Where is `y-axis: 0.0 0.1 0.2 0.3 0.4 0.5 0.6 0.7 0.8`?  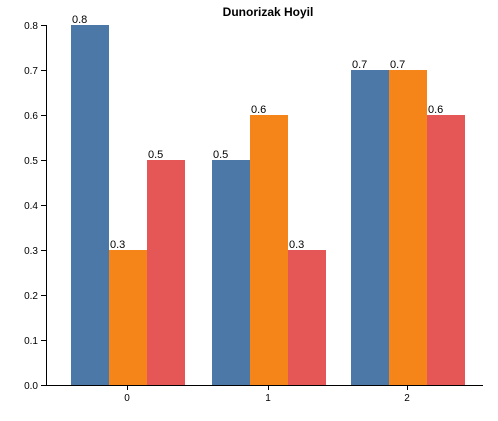
y-axis: 0.0 0.1 0.2 0.3 0.4 0.5 0.6 0.7 0.8 is located at coordinates (35, 206).